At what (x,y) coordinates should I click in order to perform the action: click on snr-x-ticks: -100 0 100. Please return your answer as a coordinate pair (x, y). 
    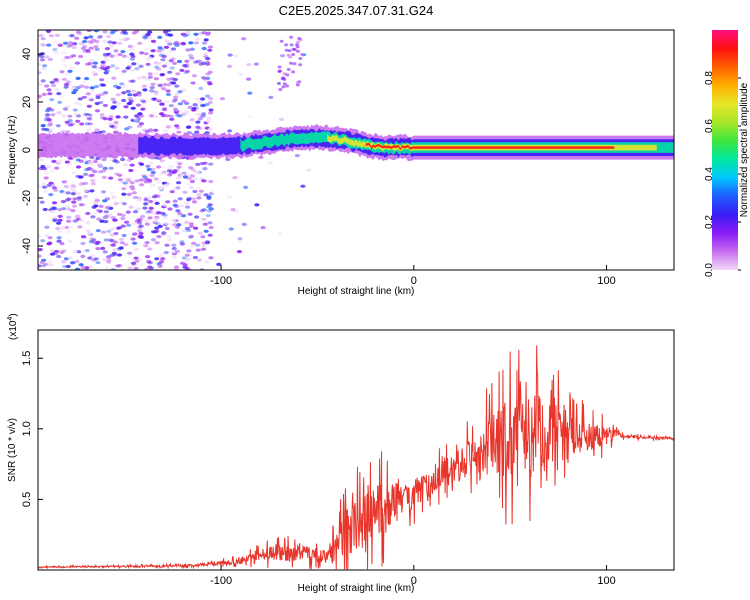
    Looking at the image, I should click on (413, 576).